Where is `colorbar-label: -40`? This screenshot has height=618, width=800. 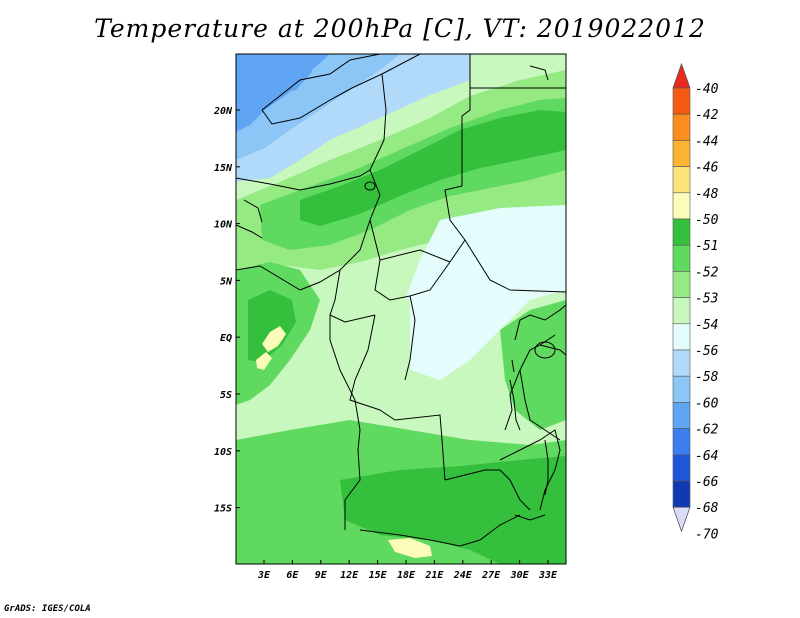 colorbar-label: -40 is located at coordinates (707, 89).